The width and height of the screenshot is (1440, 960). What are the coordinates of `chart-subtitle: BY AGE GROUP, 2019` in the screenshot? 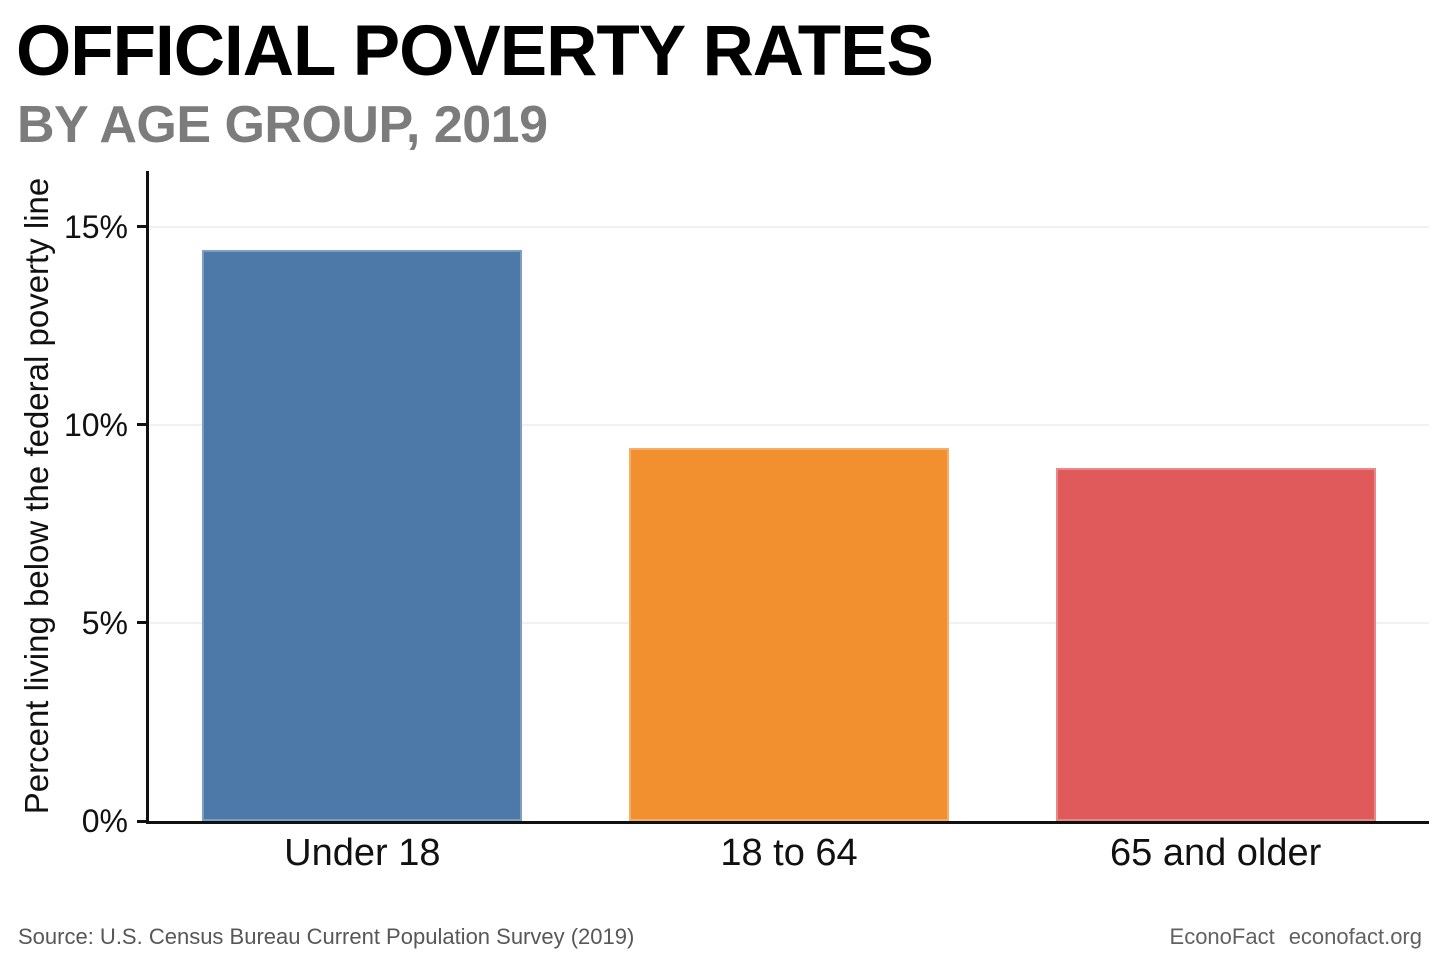 It's located at (282, 125).